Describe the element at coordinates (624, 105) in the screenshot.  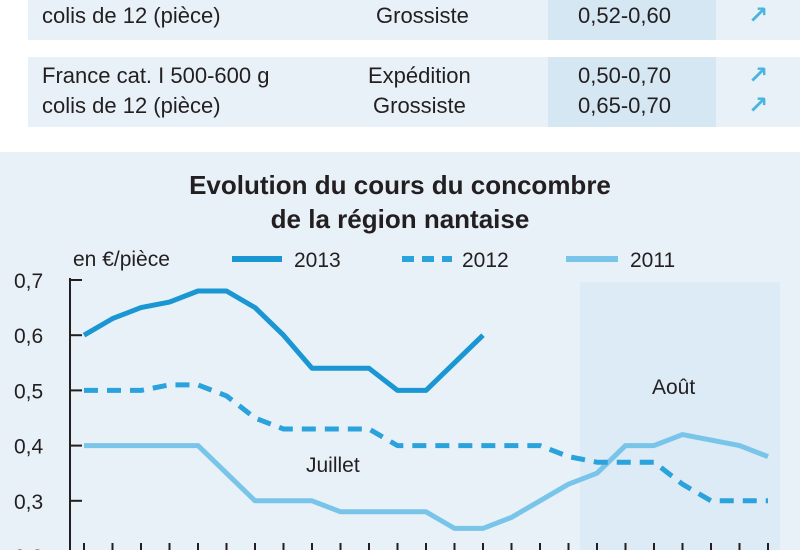
I see `price-value-2: 0,65-0,70` at that location.